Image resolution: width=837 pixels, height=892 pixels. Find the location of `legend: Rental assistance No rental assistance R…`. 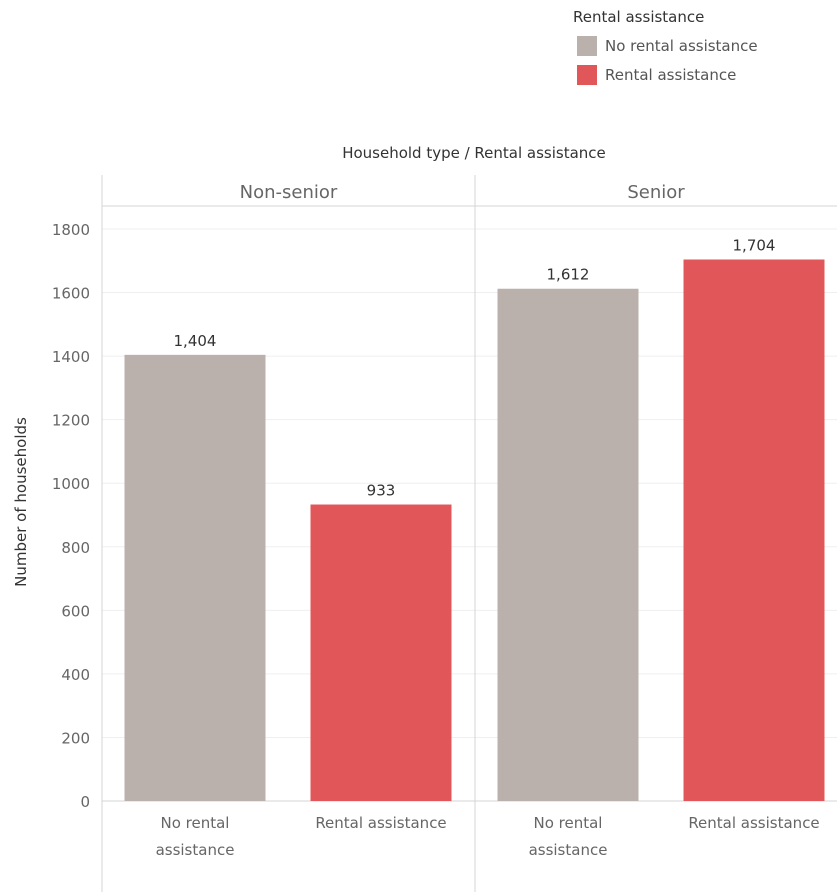

legend: Rental assistance No rental assistance R… is located at coordinates (704, 48).